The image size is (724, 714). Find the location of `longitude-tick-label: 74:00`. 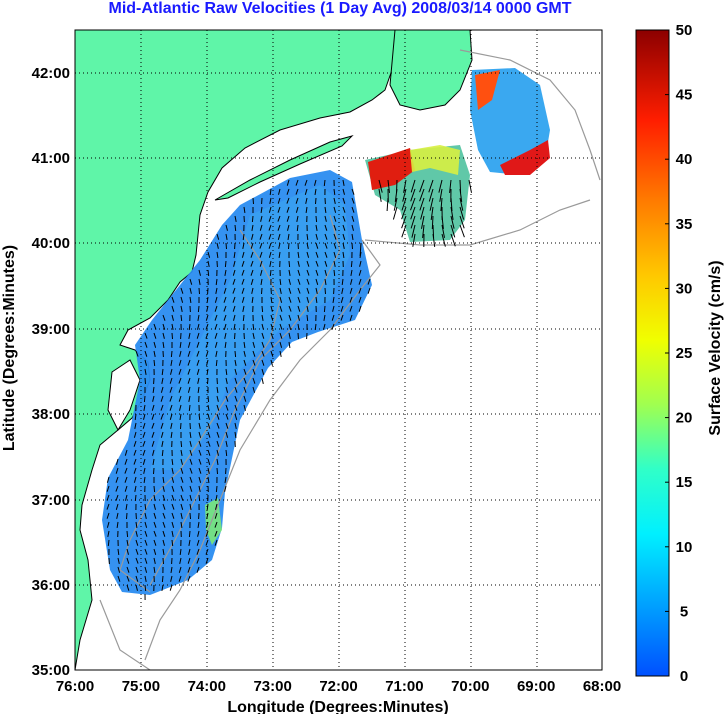

longitude-tick-label: 74:00 is located at coordinates (207, 686).